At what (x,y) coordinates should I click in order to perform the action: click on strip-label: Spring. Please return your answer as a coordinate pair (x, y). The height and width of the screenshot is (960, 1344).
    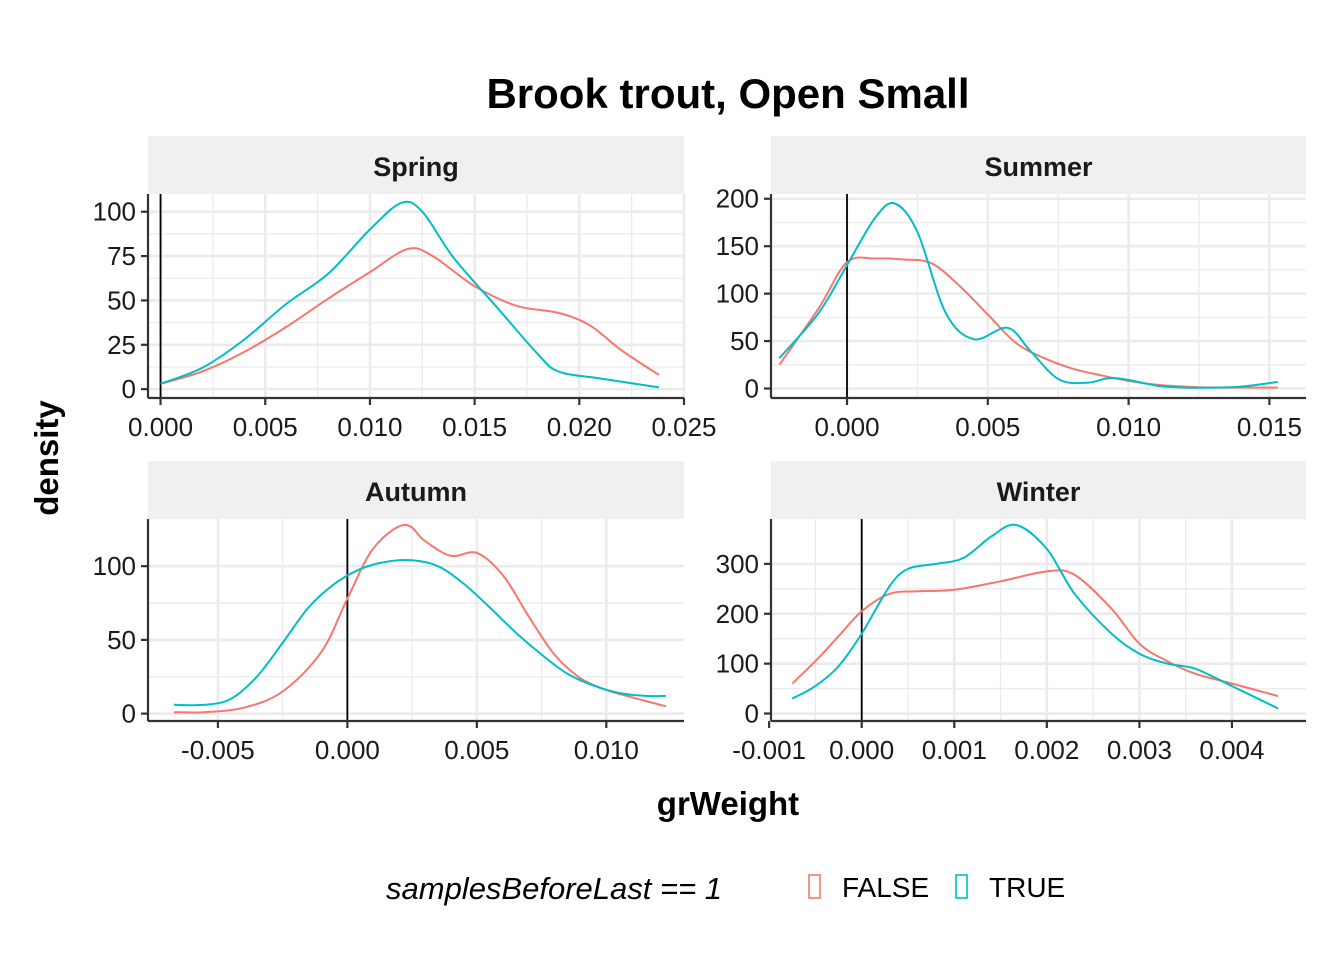
    Looking at the image, I should click on (416, 167).